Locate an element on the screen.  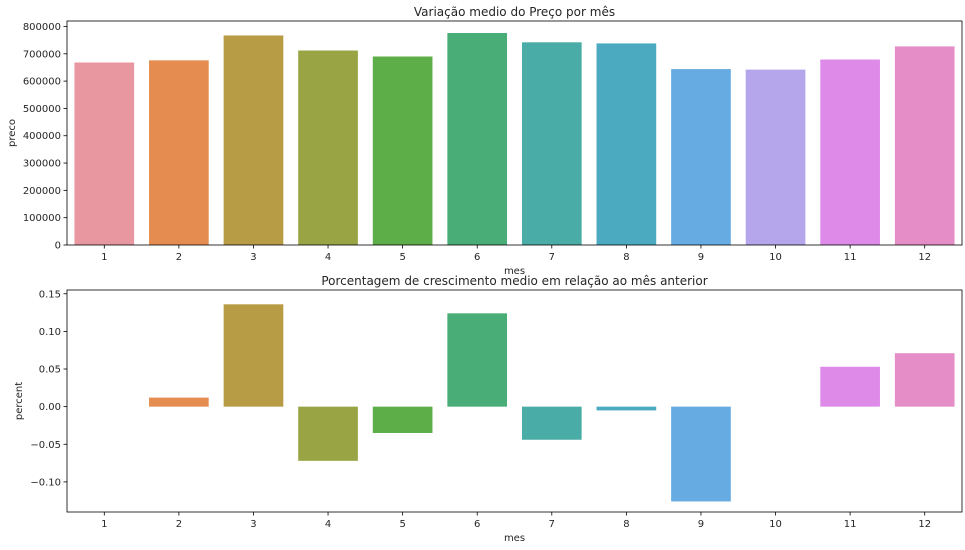
y-tick-label: 0.10 is located at coordinates (50, 332).